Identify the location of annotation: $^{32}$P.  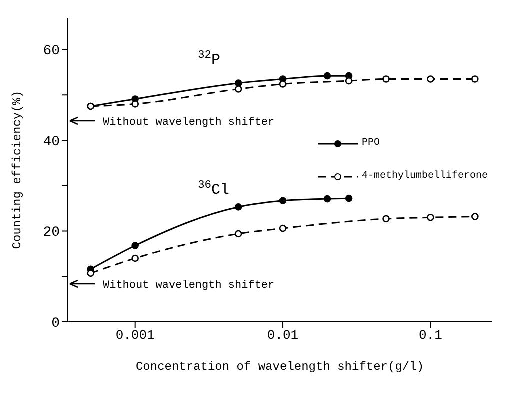
(209, 59).